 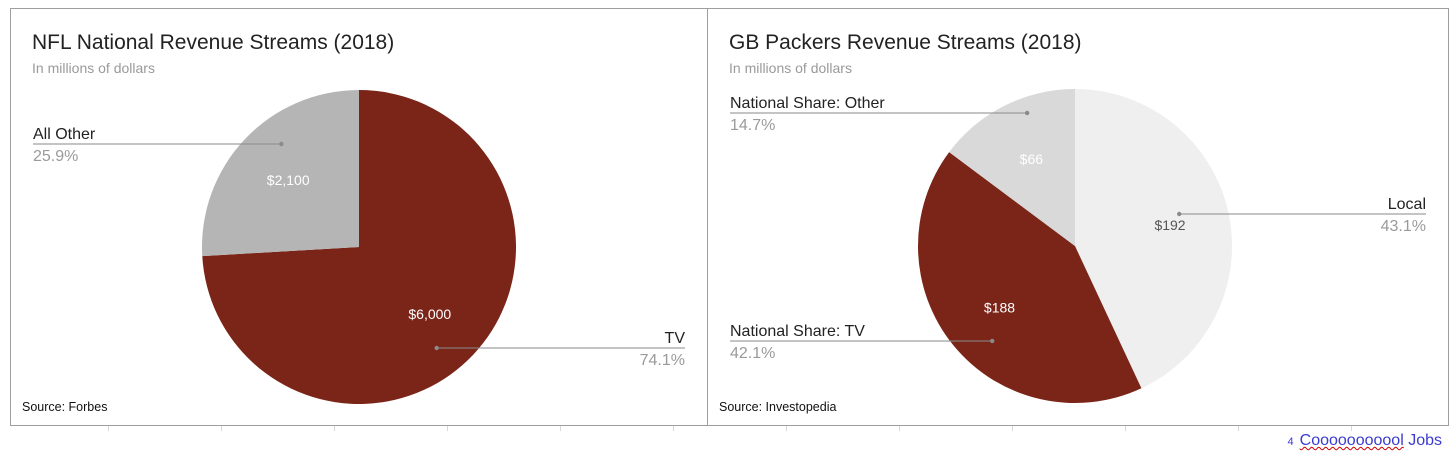 I want to click on chart-title: NFL National Revenue Streams (2018), so click(x=213, y=42).